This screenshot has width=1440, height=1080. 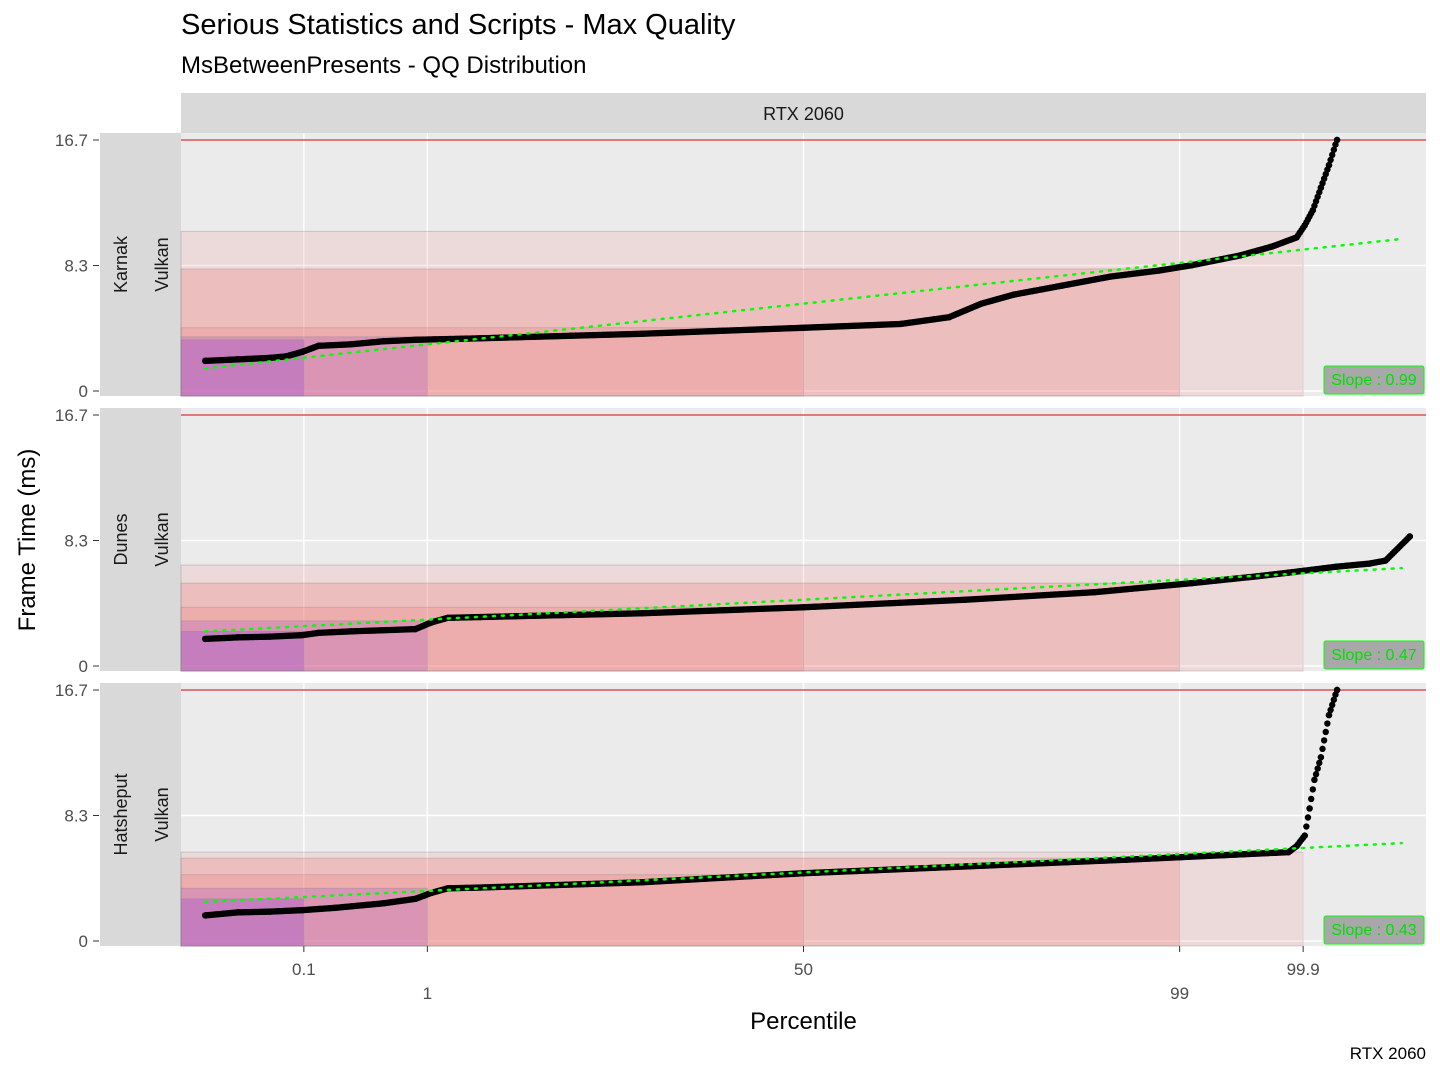 What do you see at coordinates (121, 814) in the screenshot?
I see `row-strip-label: Hatsheput` at bounding box center [121, 814].